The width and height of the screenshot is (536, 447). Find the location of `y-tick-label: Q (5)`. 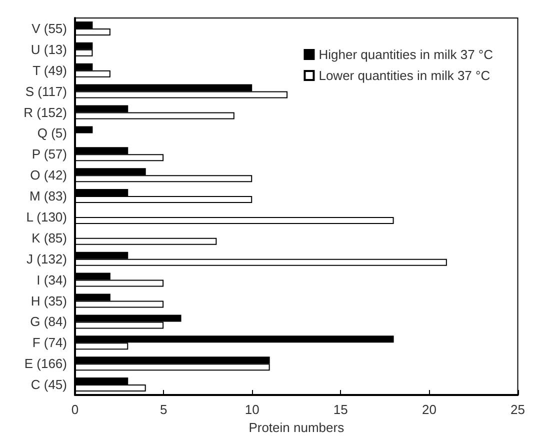

y-tick-label: Q (5) is located at coordinates (52, 133).